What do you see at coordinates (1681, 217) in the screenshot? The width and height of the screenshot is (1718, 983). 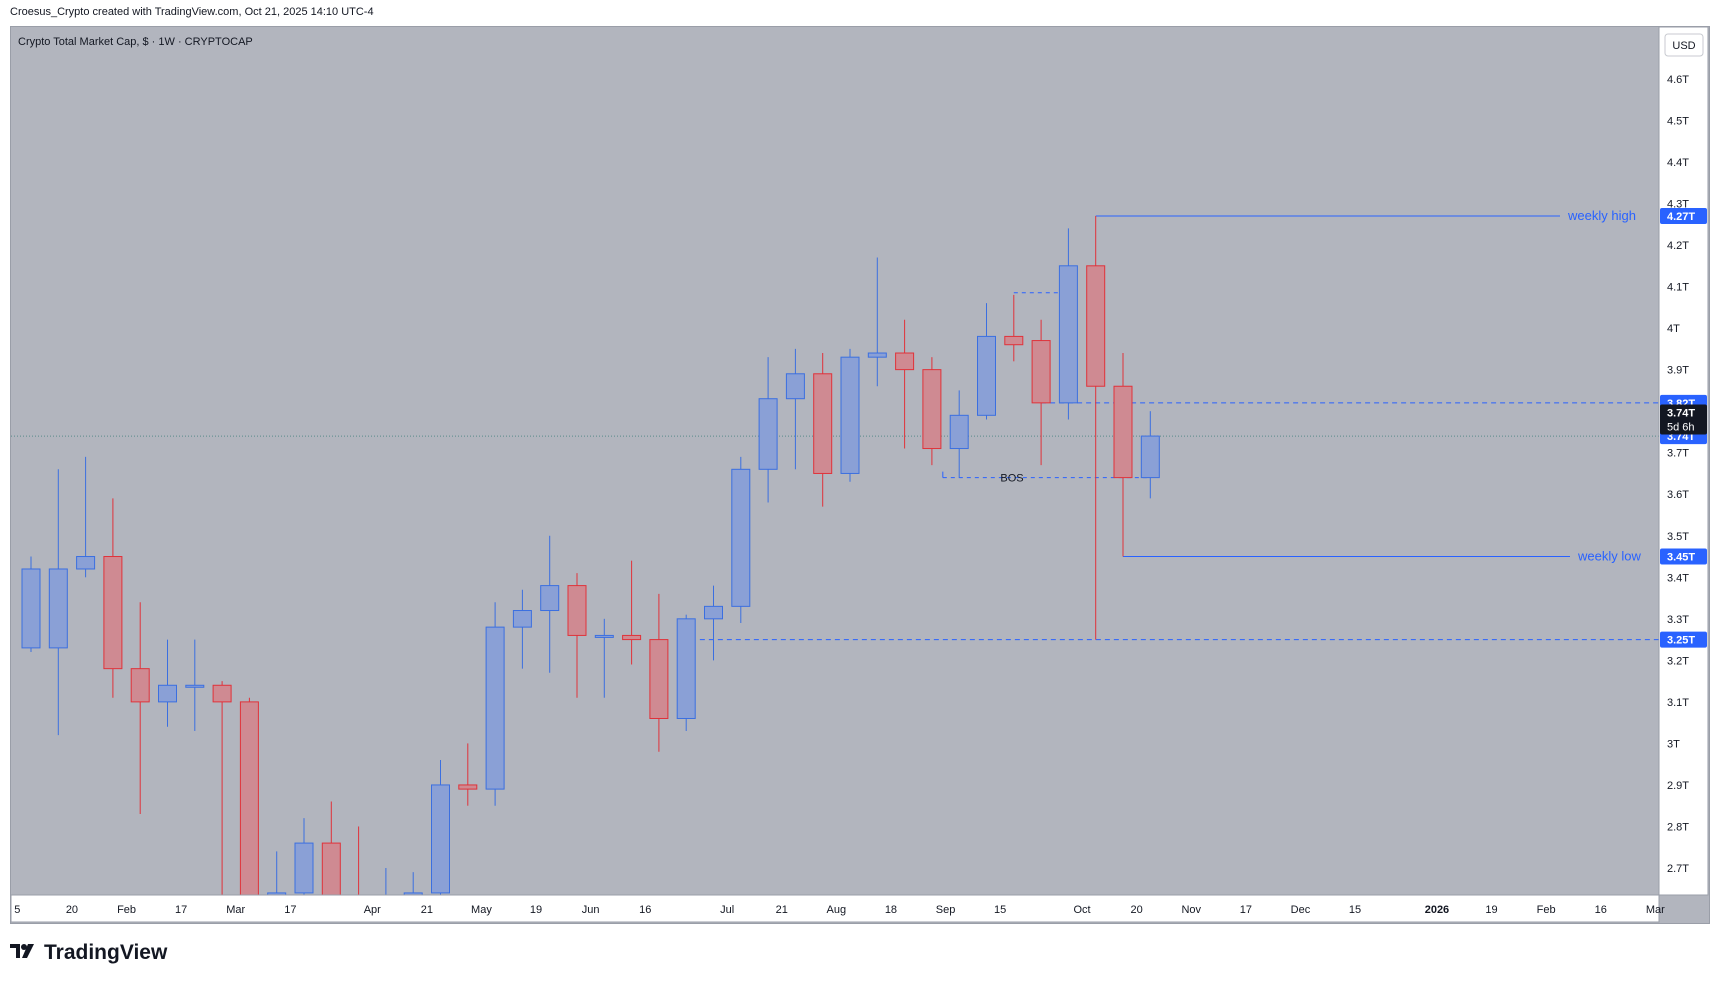 I see `weekly-high-tag-label: 4.27T` at bounding box center [1681, 217].